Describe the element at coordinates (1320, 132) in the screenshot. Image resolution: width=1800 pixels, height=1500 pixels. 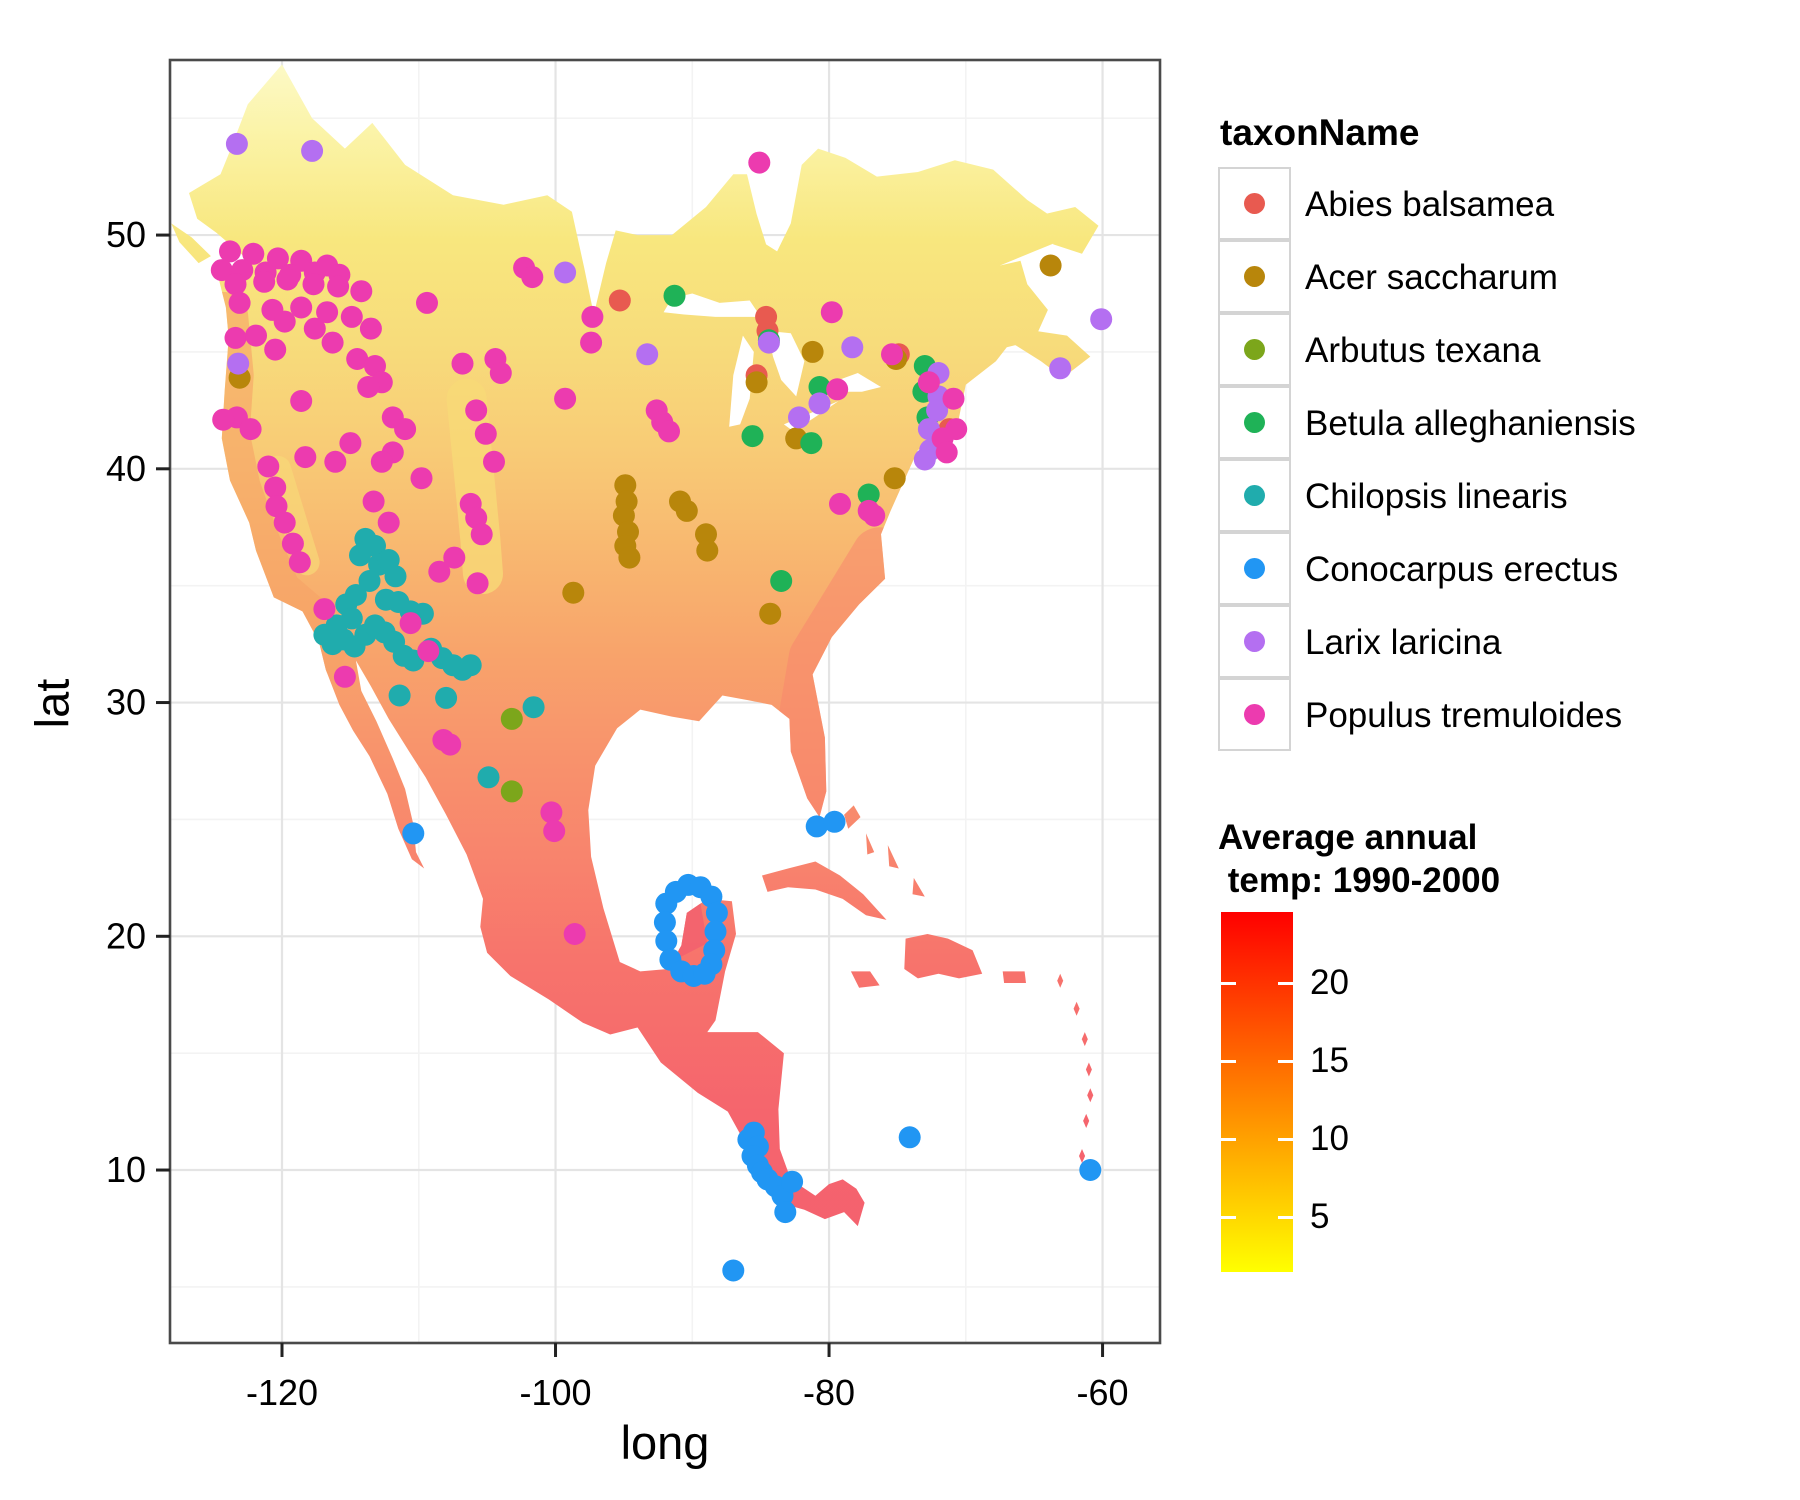
I see `legend-title: taxonName` at that location.